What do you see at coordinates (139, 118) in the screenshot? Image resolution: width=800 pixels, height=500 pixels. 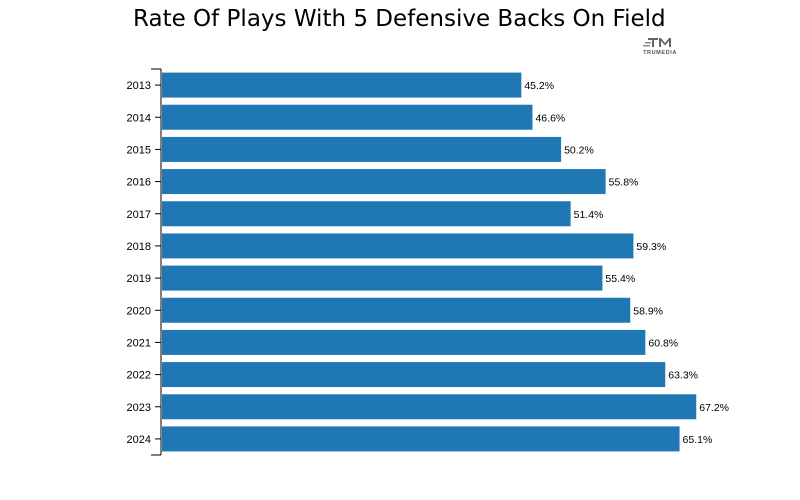 I see `y-tick-label-2014: 2014` at bounding box center [139, 118].